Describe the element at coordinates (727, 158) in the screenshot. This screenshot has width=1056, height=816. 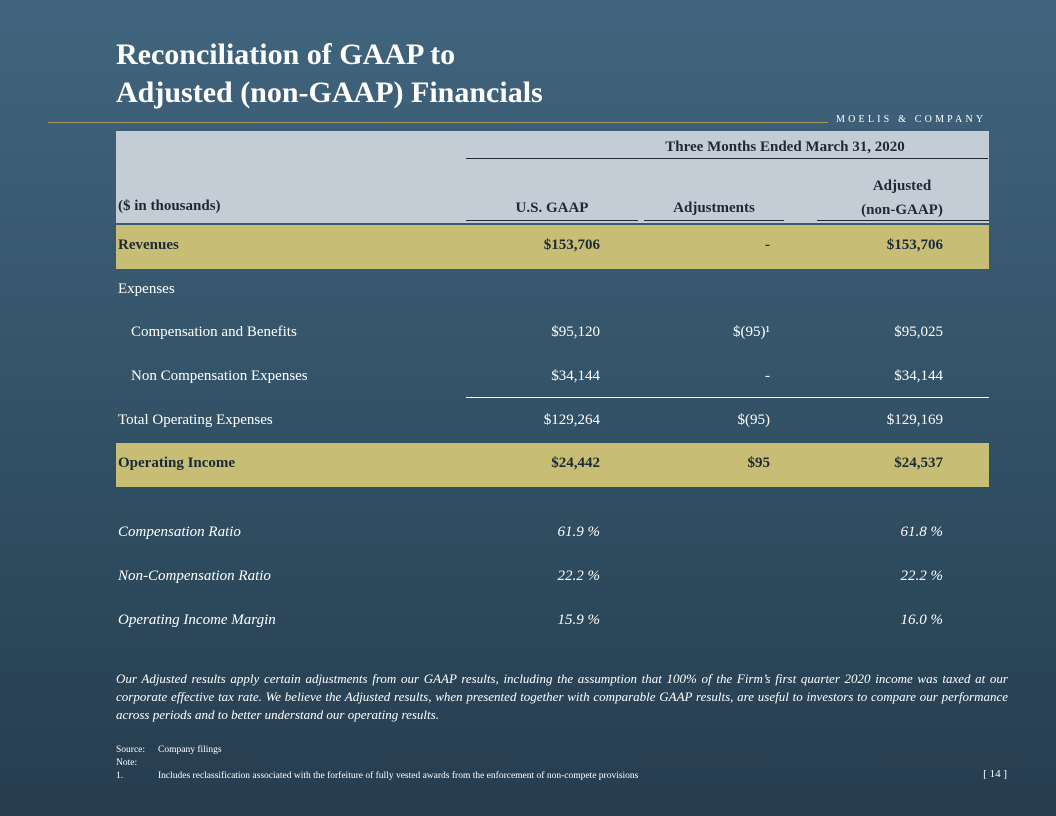
I see `period-underline` at that location.